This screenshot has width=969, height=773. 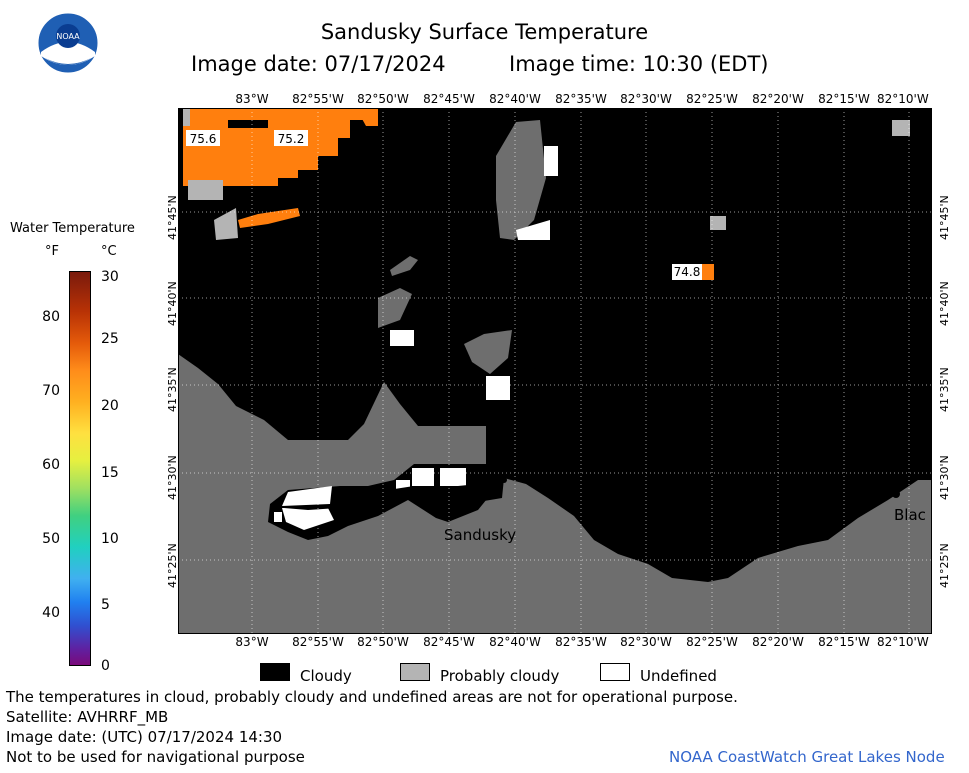 What do you see at coordinates (415, 672) in the screenshot?
I see `key-probably-cloudy-swatch` at bounding box center [415, 672].